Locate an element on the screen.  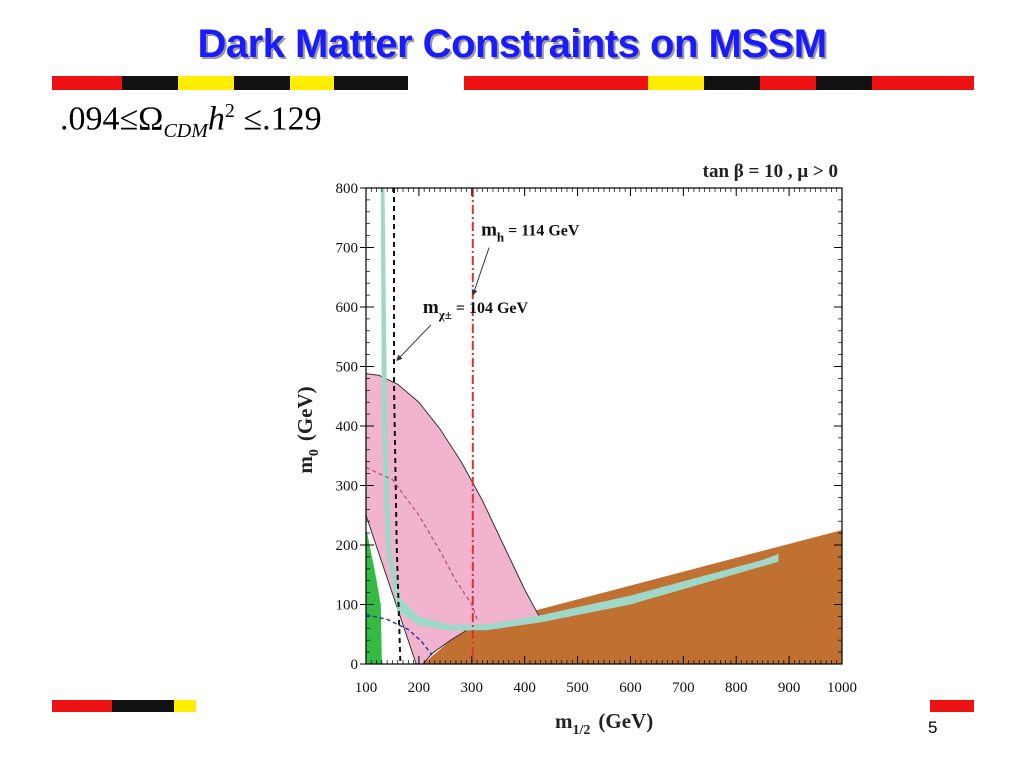
x-tick-label: 700 is located at coordinates (683, 688).